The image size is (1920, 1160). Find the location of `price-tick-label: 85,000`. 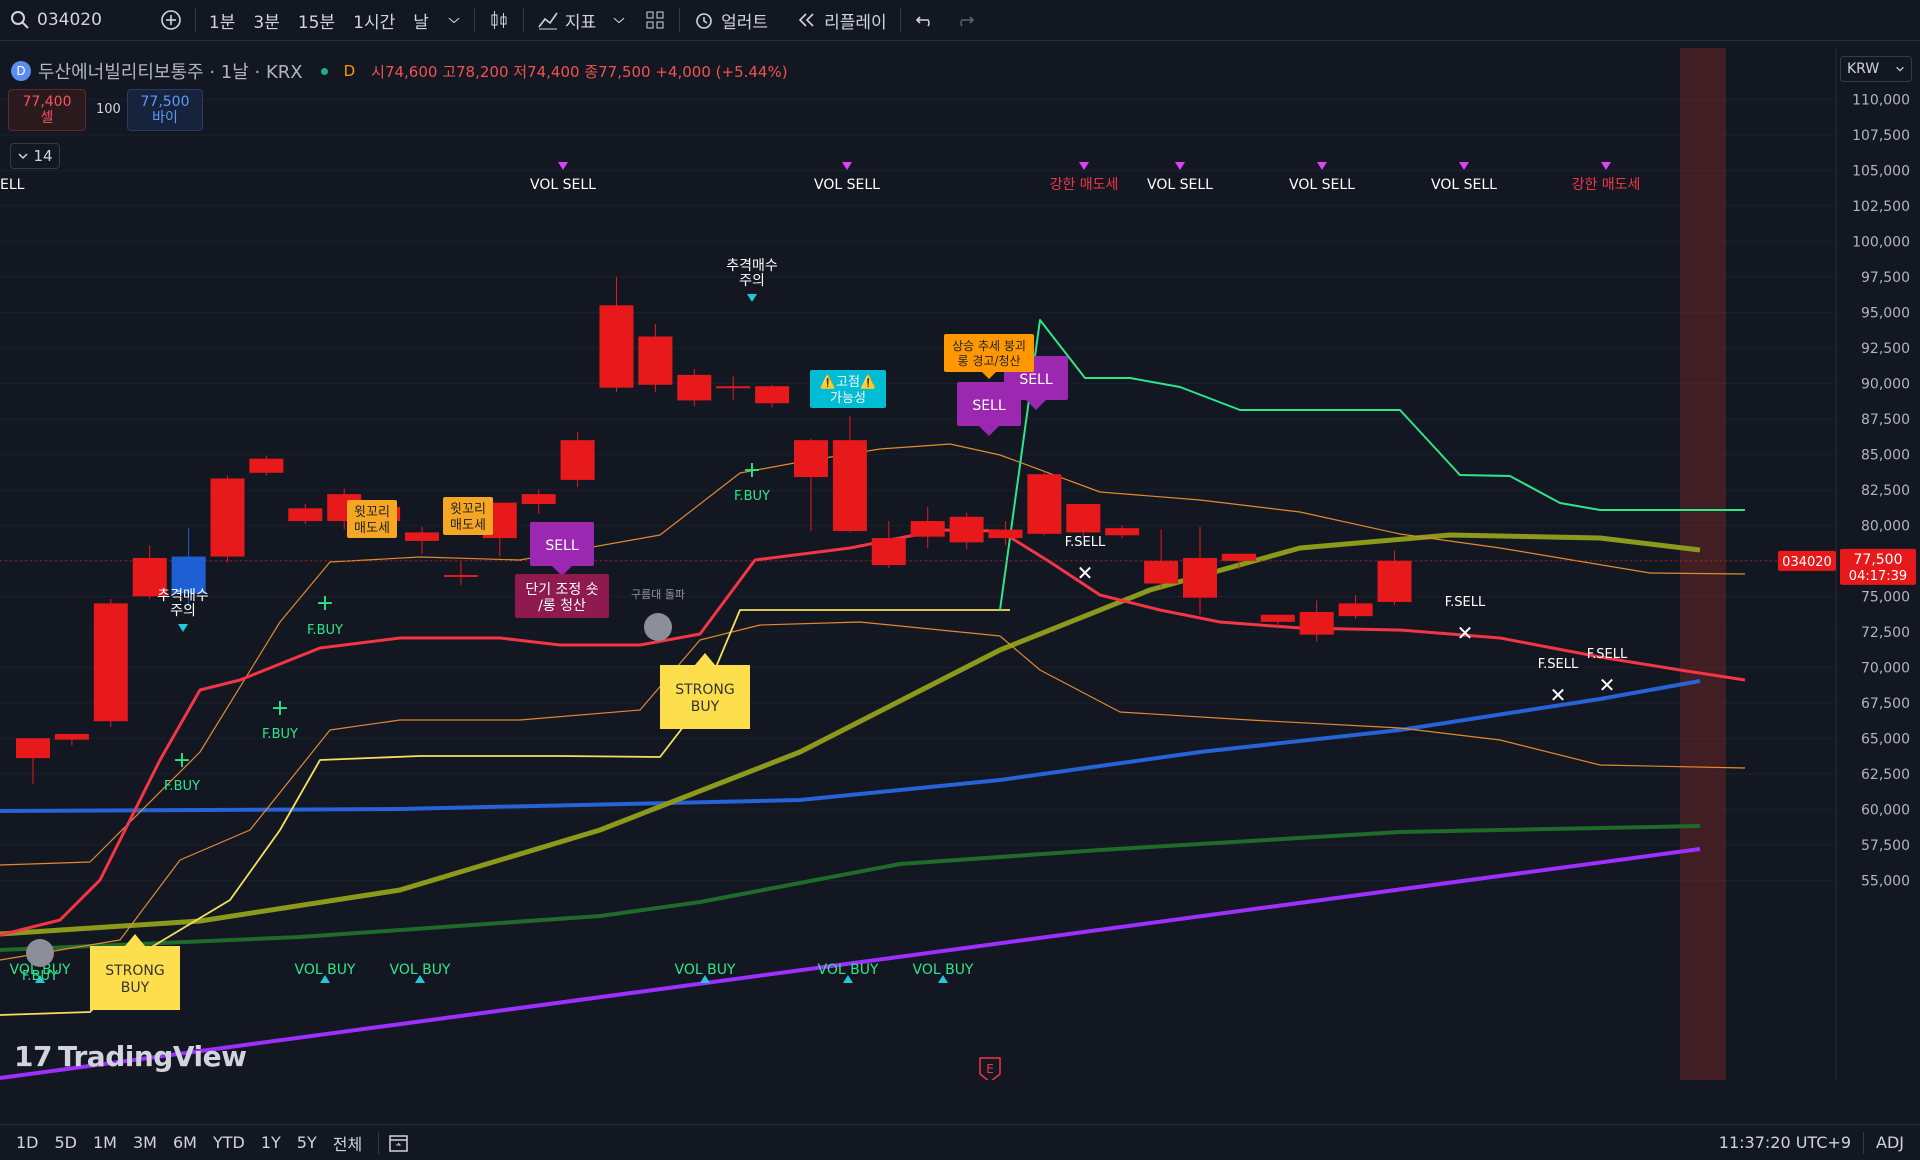

price-tick-label: 85,000 is located at coordinates (1885, 456).